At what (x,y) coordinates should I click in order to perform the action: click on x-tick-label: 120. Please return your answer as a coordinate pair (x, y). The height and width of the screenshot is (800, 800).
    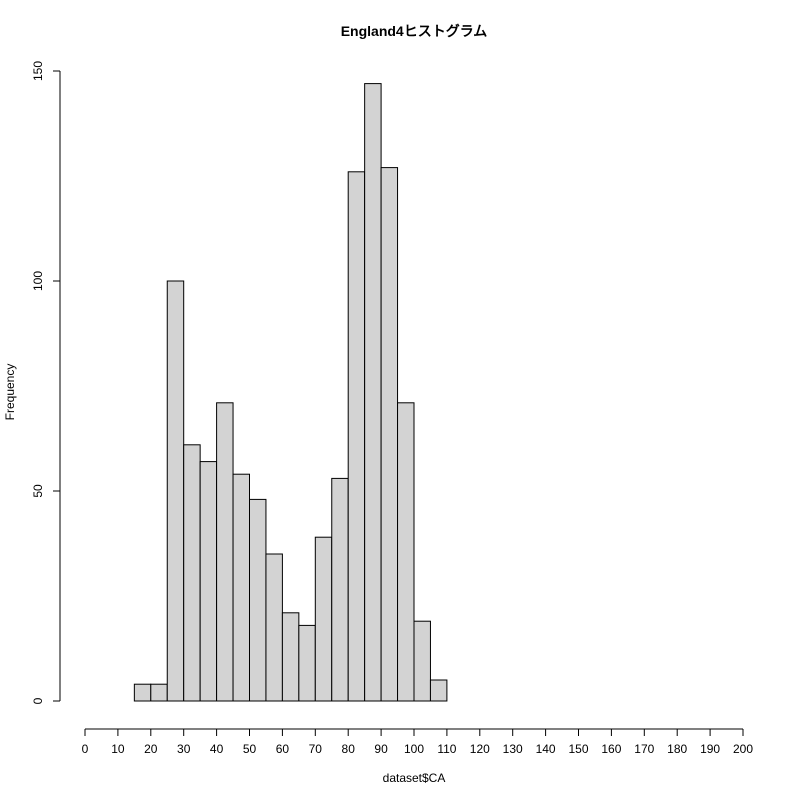
    Looking at the image, I should click on (480, 749).